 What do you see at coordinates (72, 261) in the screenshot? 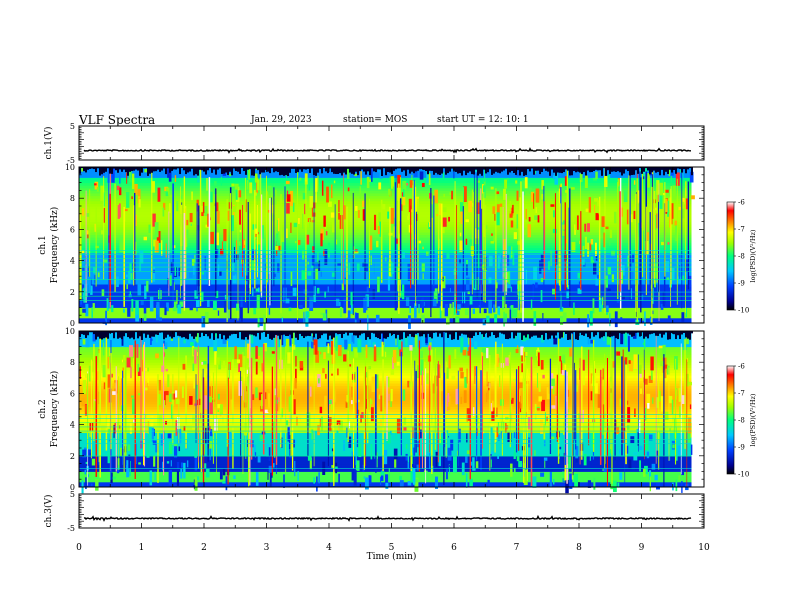
I see `y-tick-label: 4` at bounding box center [72, 261].